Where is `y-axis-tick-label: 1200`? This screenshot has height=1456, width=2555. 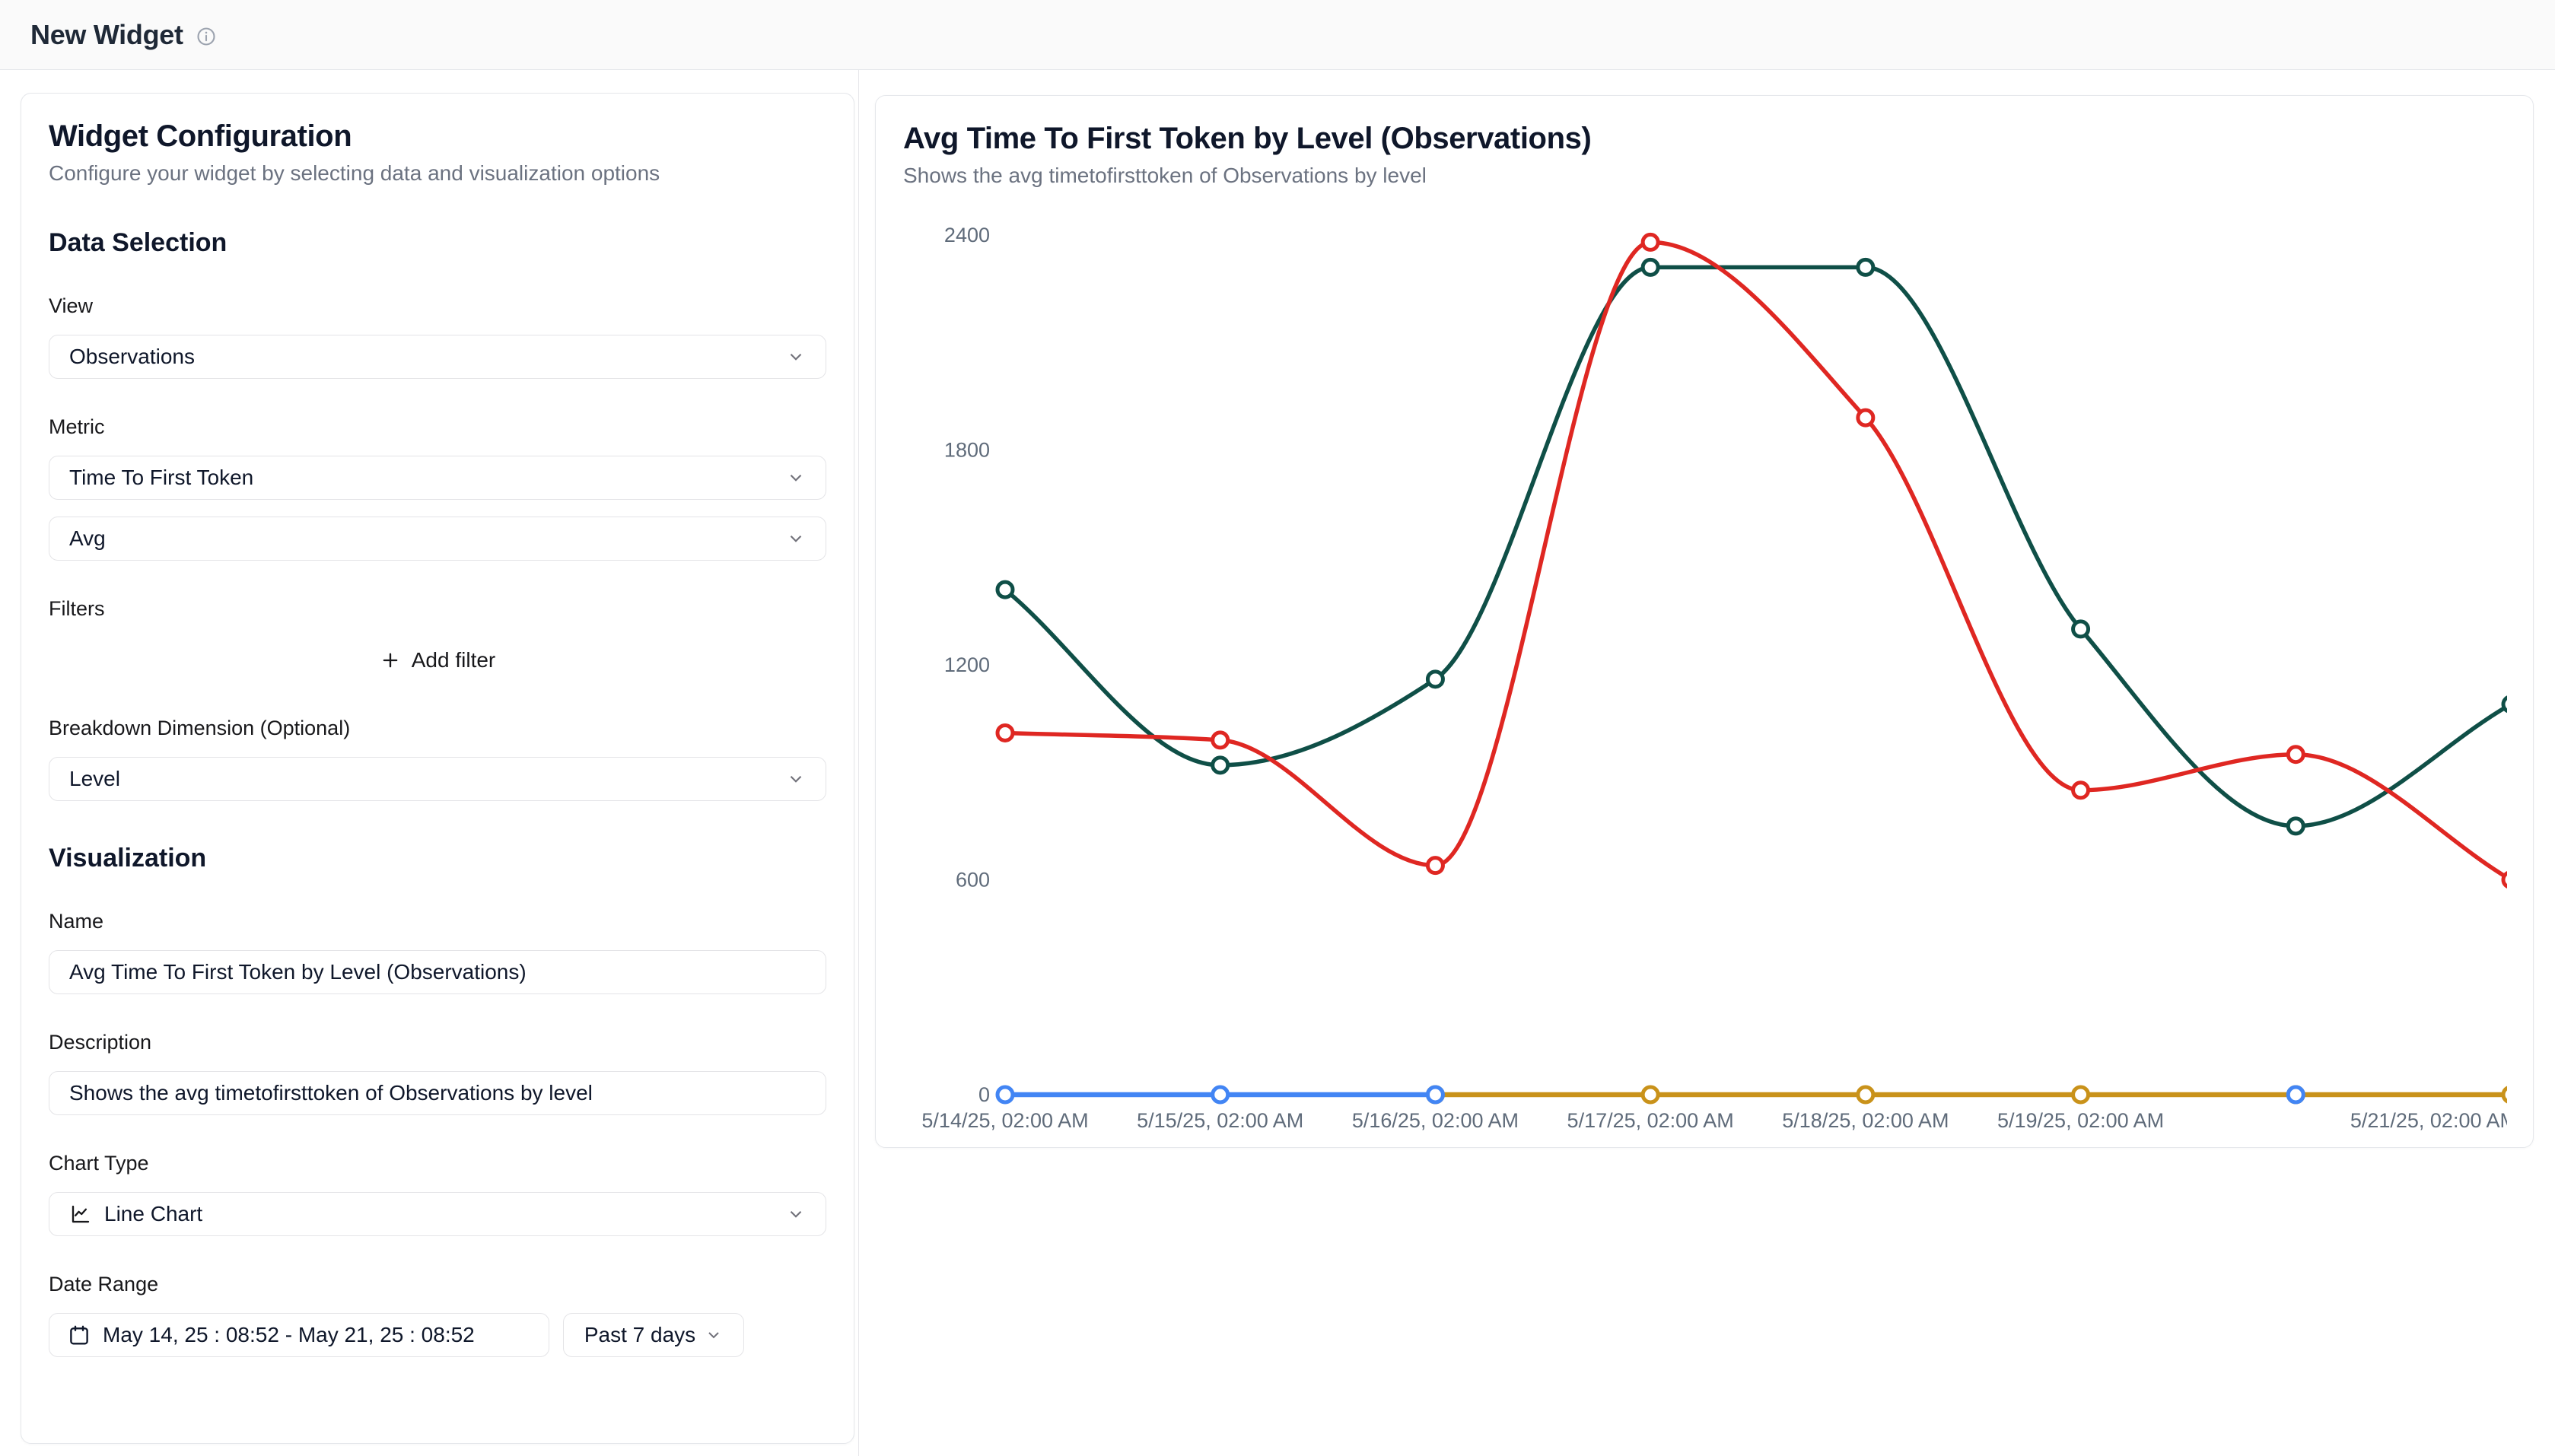 y-axis-tick-label: 1200 is located at coordinates (967, 664).